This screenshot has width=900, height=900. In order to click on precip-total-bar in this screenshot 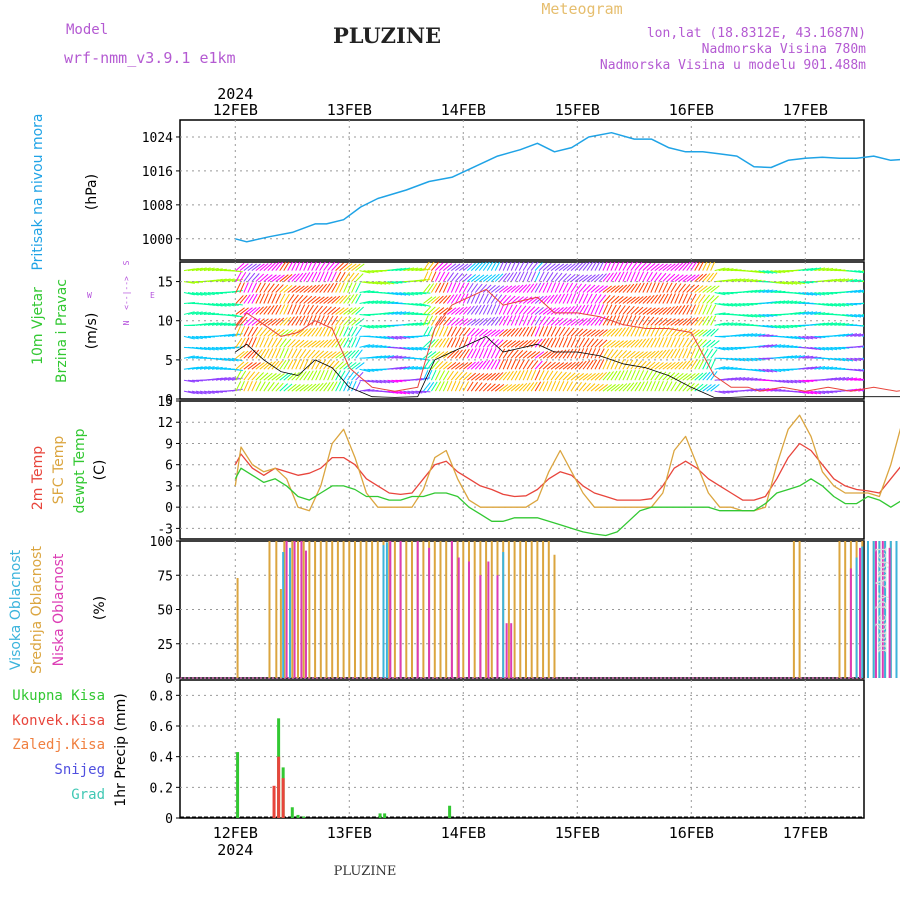, I will do `click(385, 815)`.